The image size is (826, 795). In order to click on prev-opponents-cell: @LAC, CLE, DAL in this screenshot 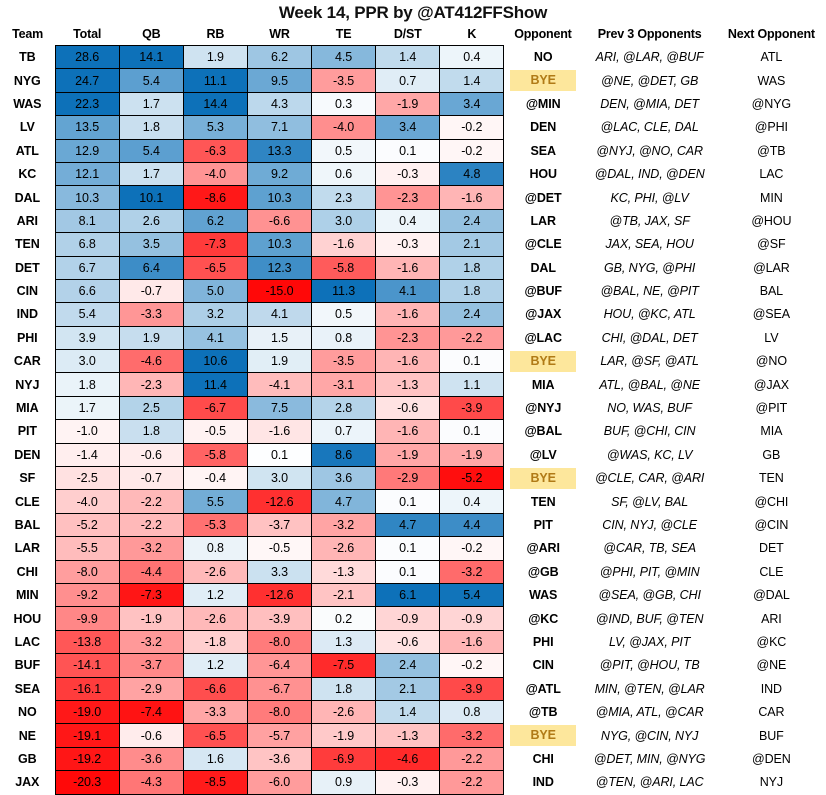, I will do `click(650, 127)`.